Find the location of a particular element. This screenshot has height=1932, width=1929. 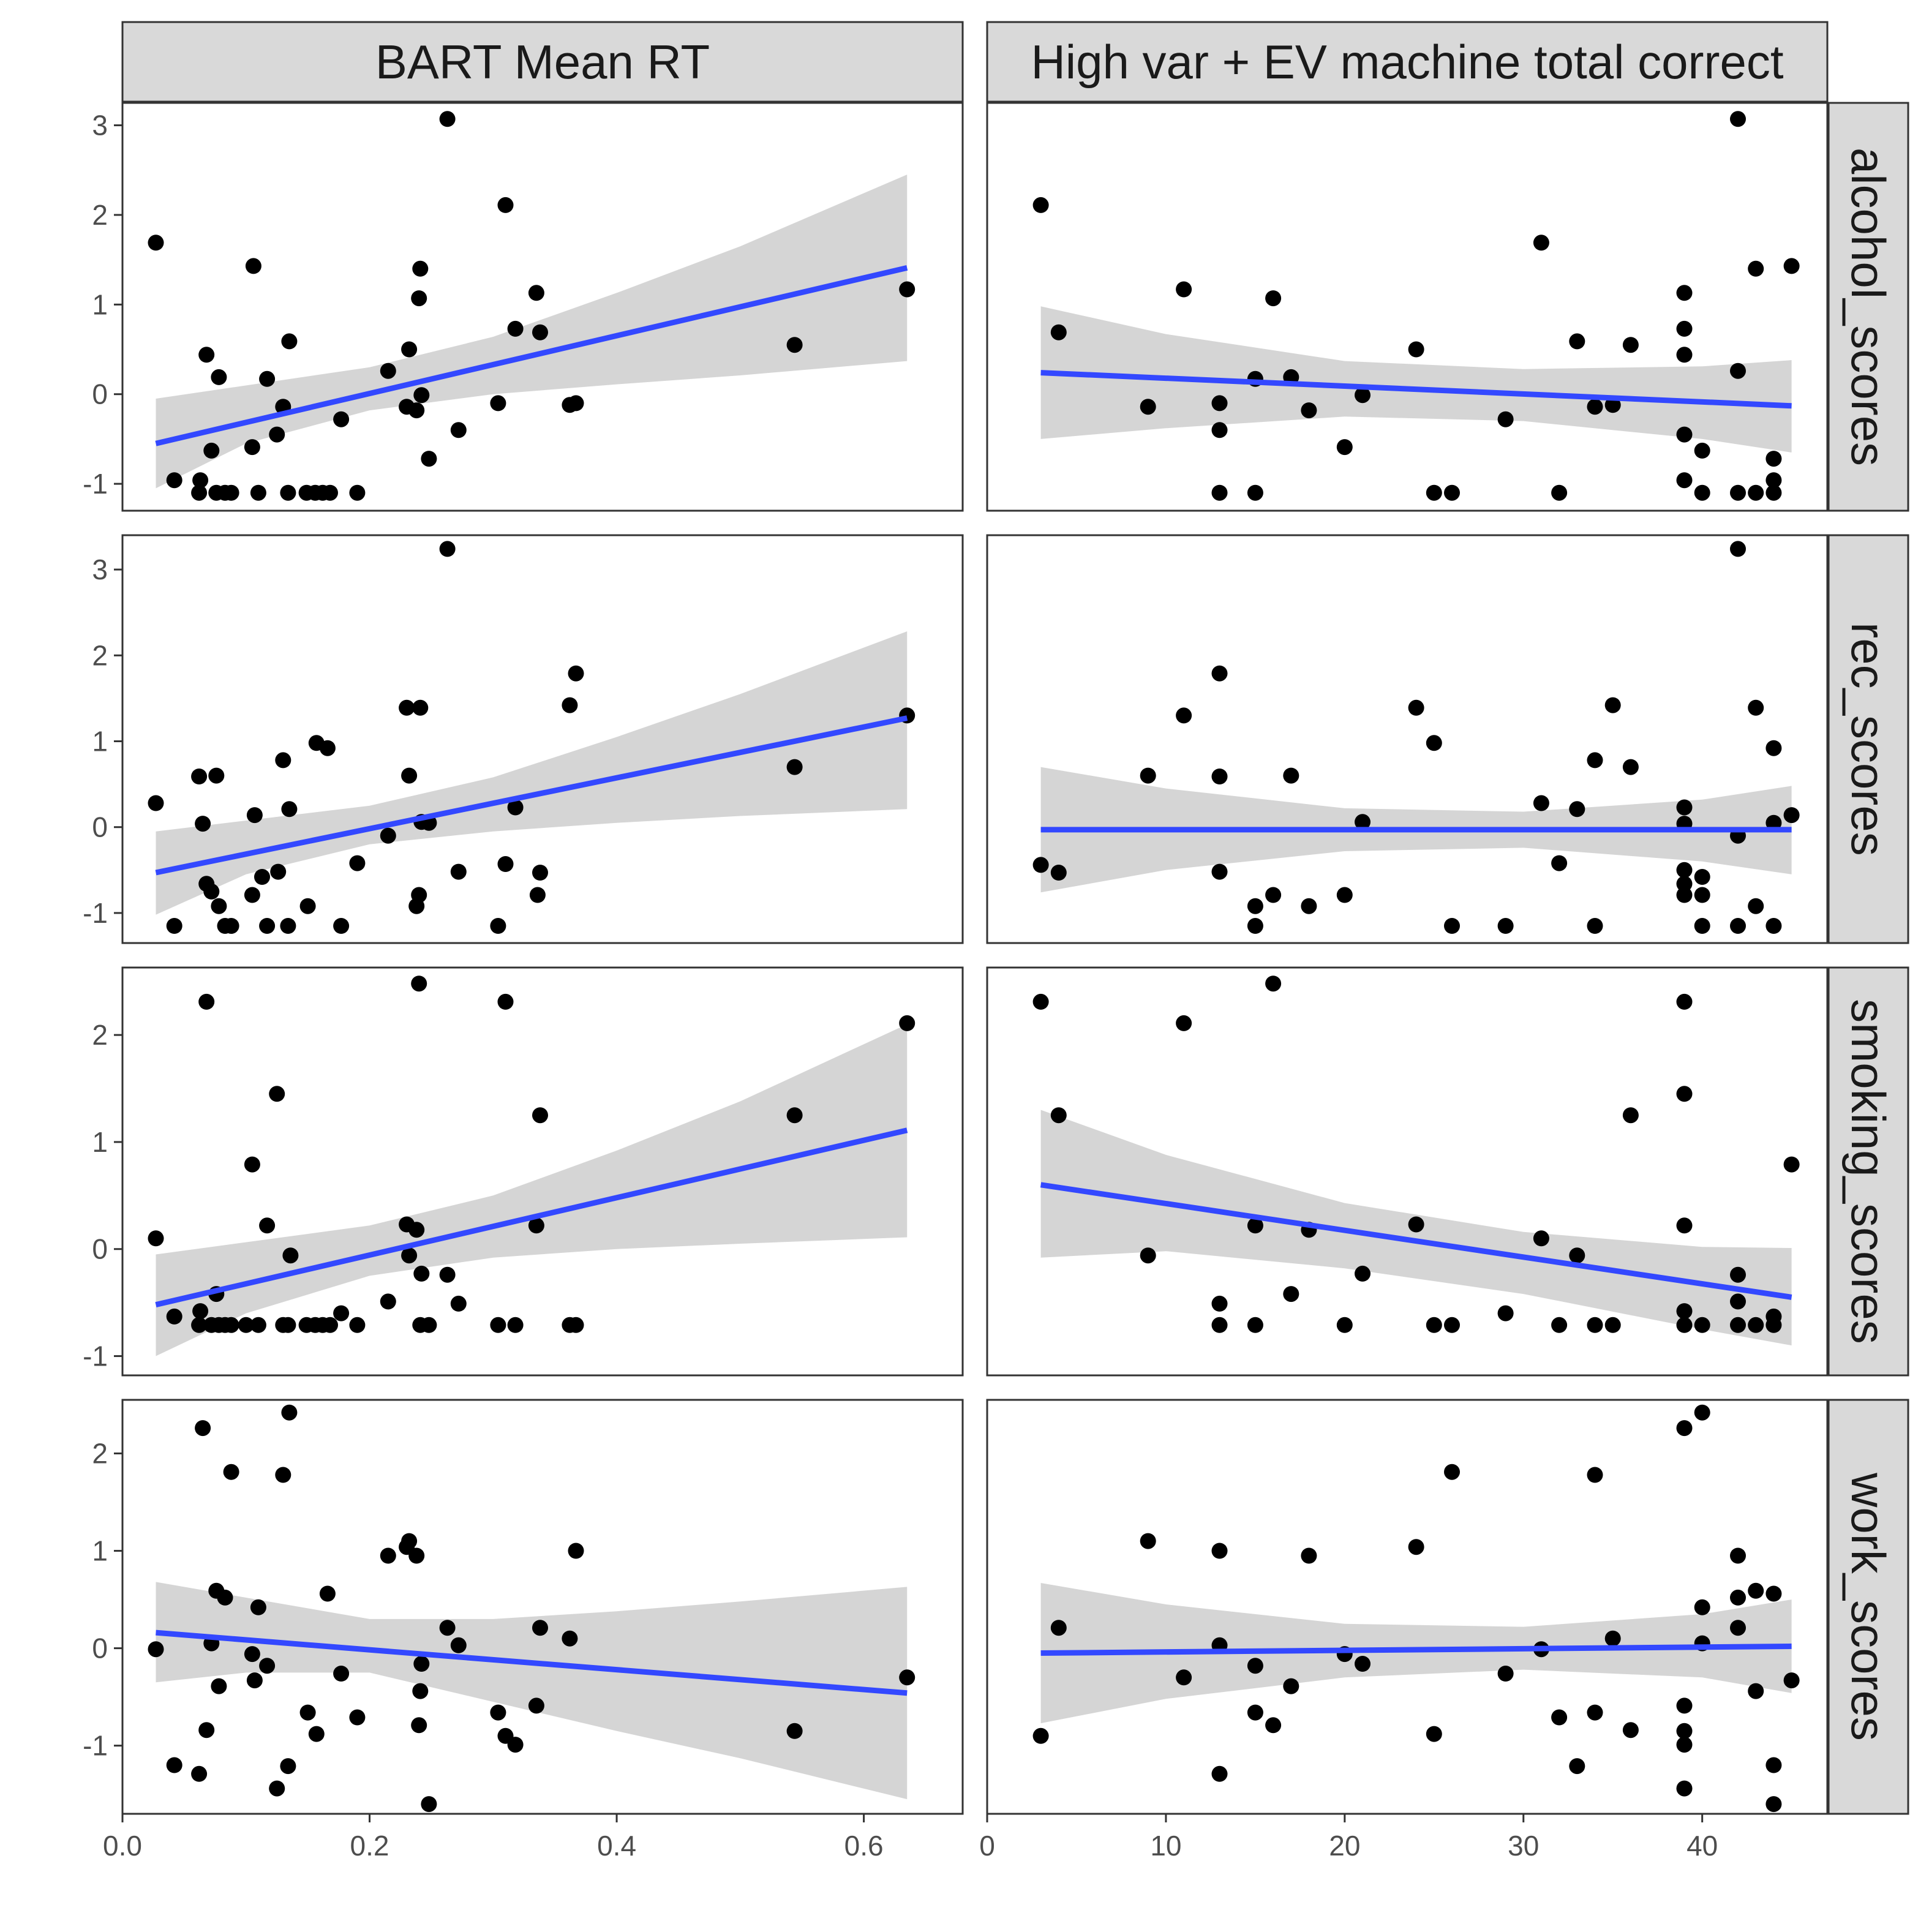

x-tick-label-r3c0-2: 0.4 is located at coordinates (616, 1846).